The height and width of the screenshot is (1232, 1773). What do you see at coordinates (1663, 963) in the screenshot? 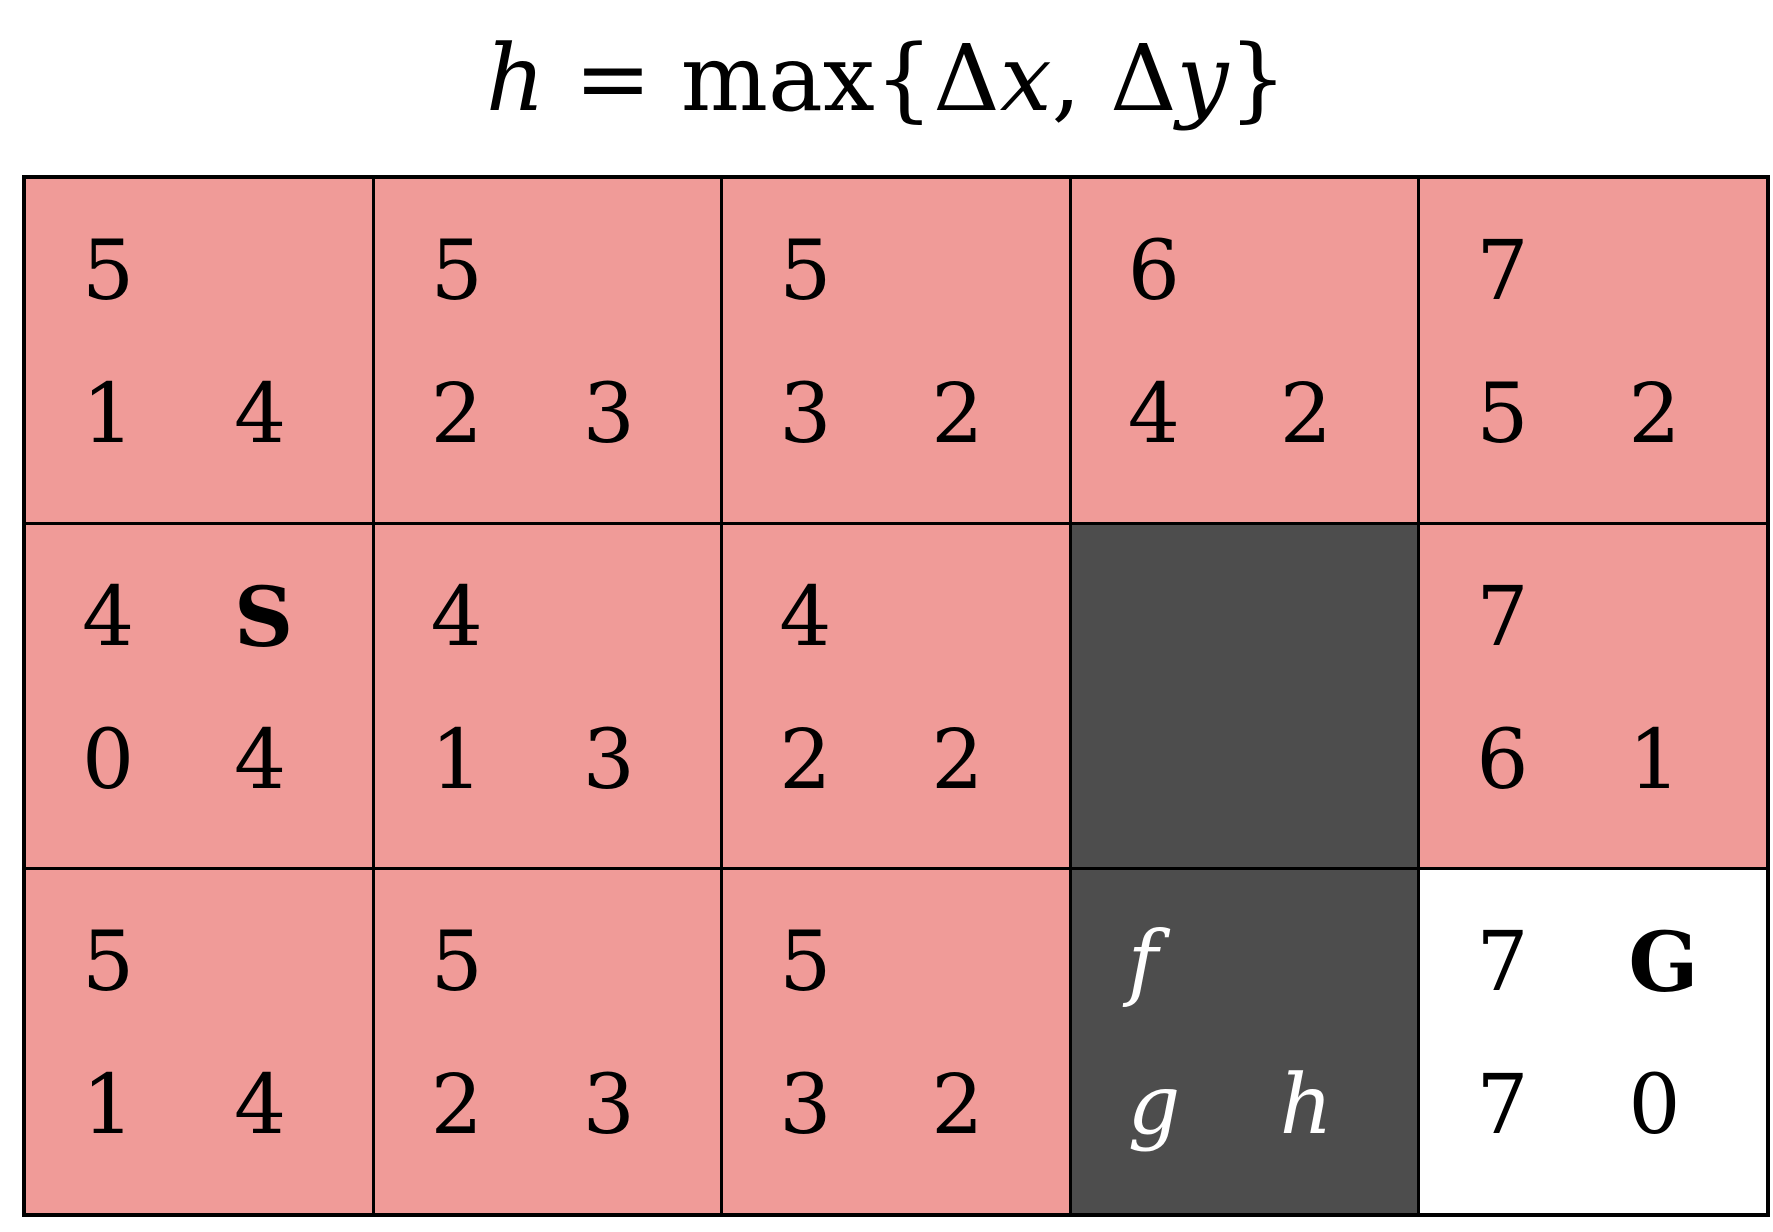
I see `cell-mark: G` at bounding box center [1663, 963].